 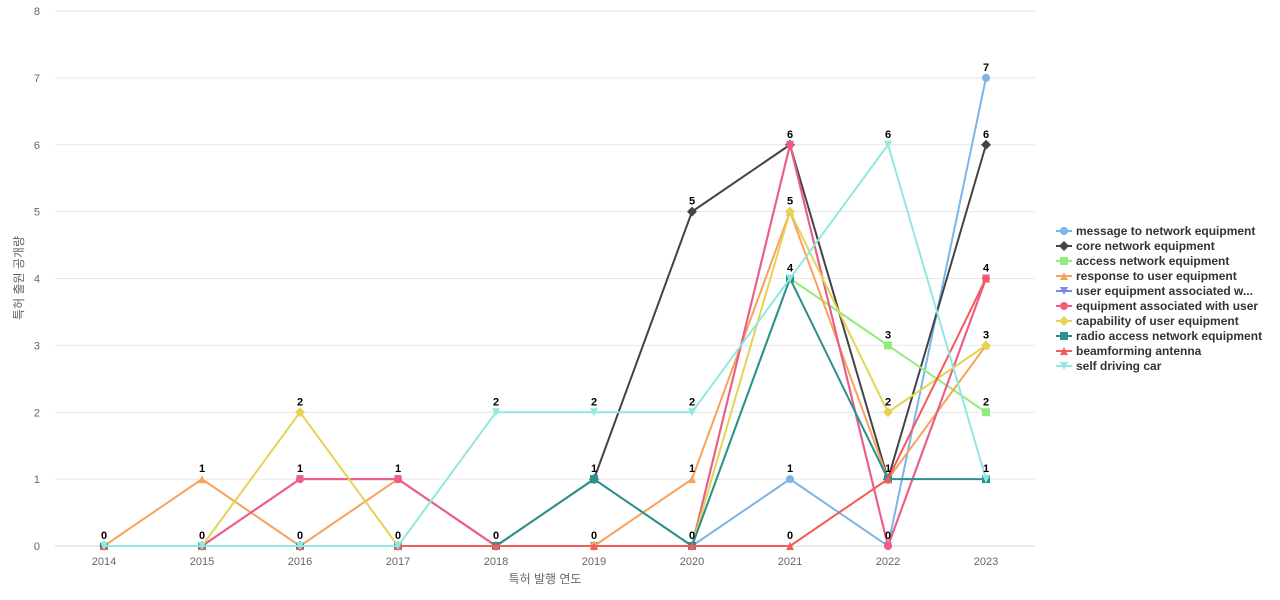 I want to click on data-label: 4, so click(x=790, y=269).